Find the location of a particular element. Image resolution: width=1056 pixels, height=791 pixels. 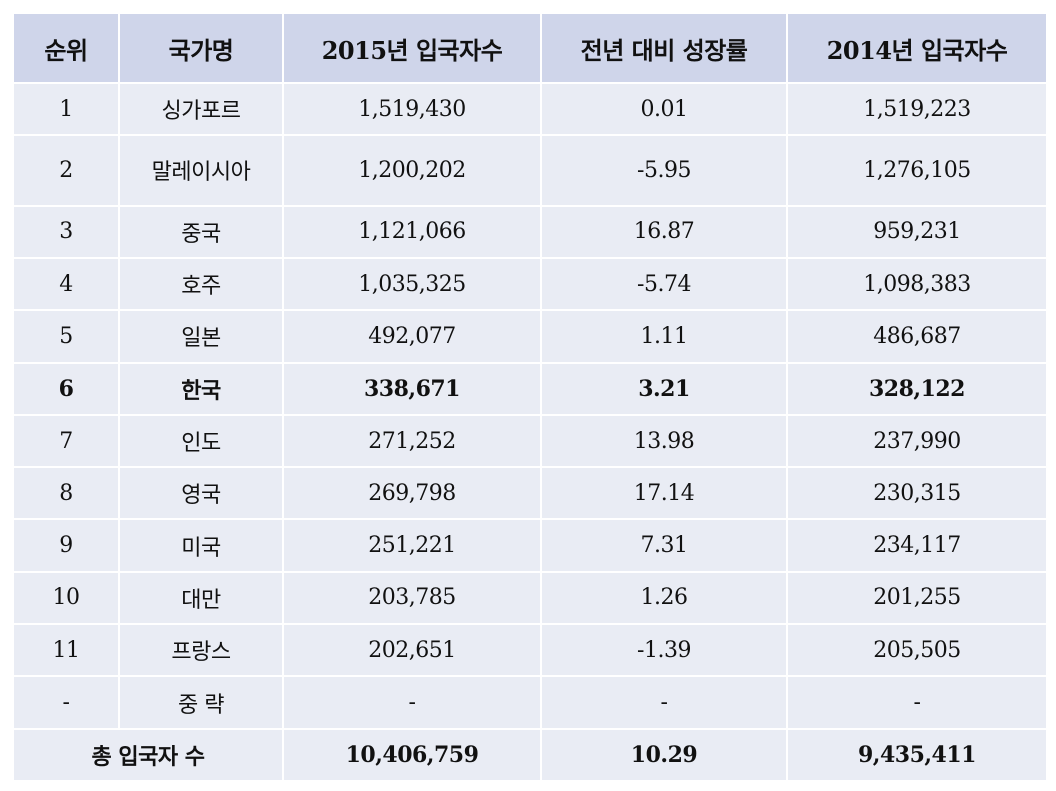

cell-arrivals-2015: 271,252 is located at coordinates (412, 441).